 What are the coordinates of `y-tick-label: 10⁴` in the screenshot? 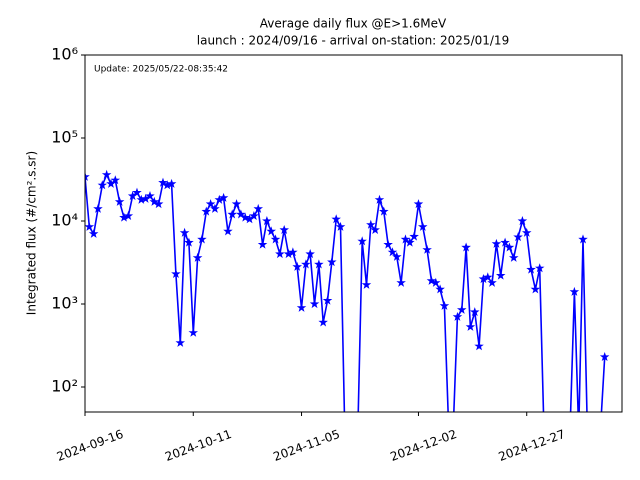 It's located at (64, 220).